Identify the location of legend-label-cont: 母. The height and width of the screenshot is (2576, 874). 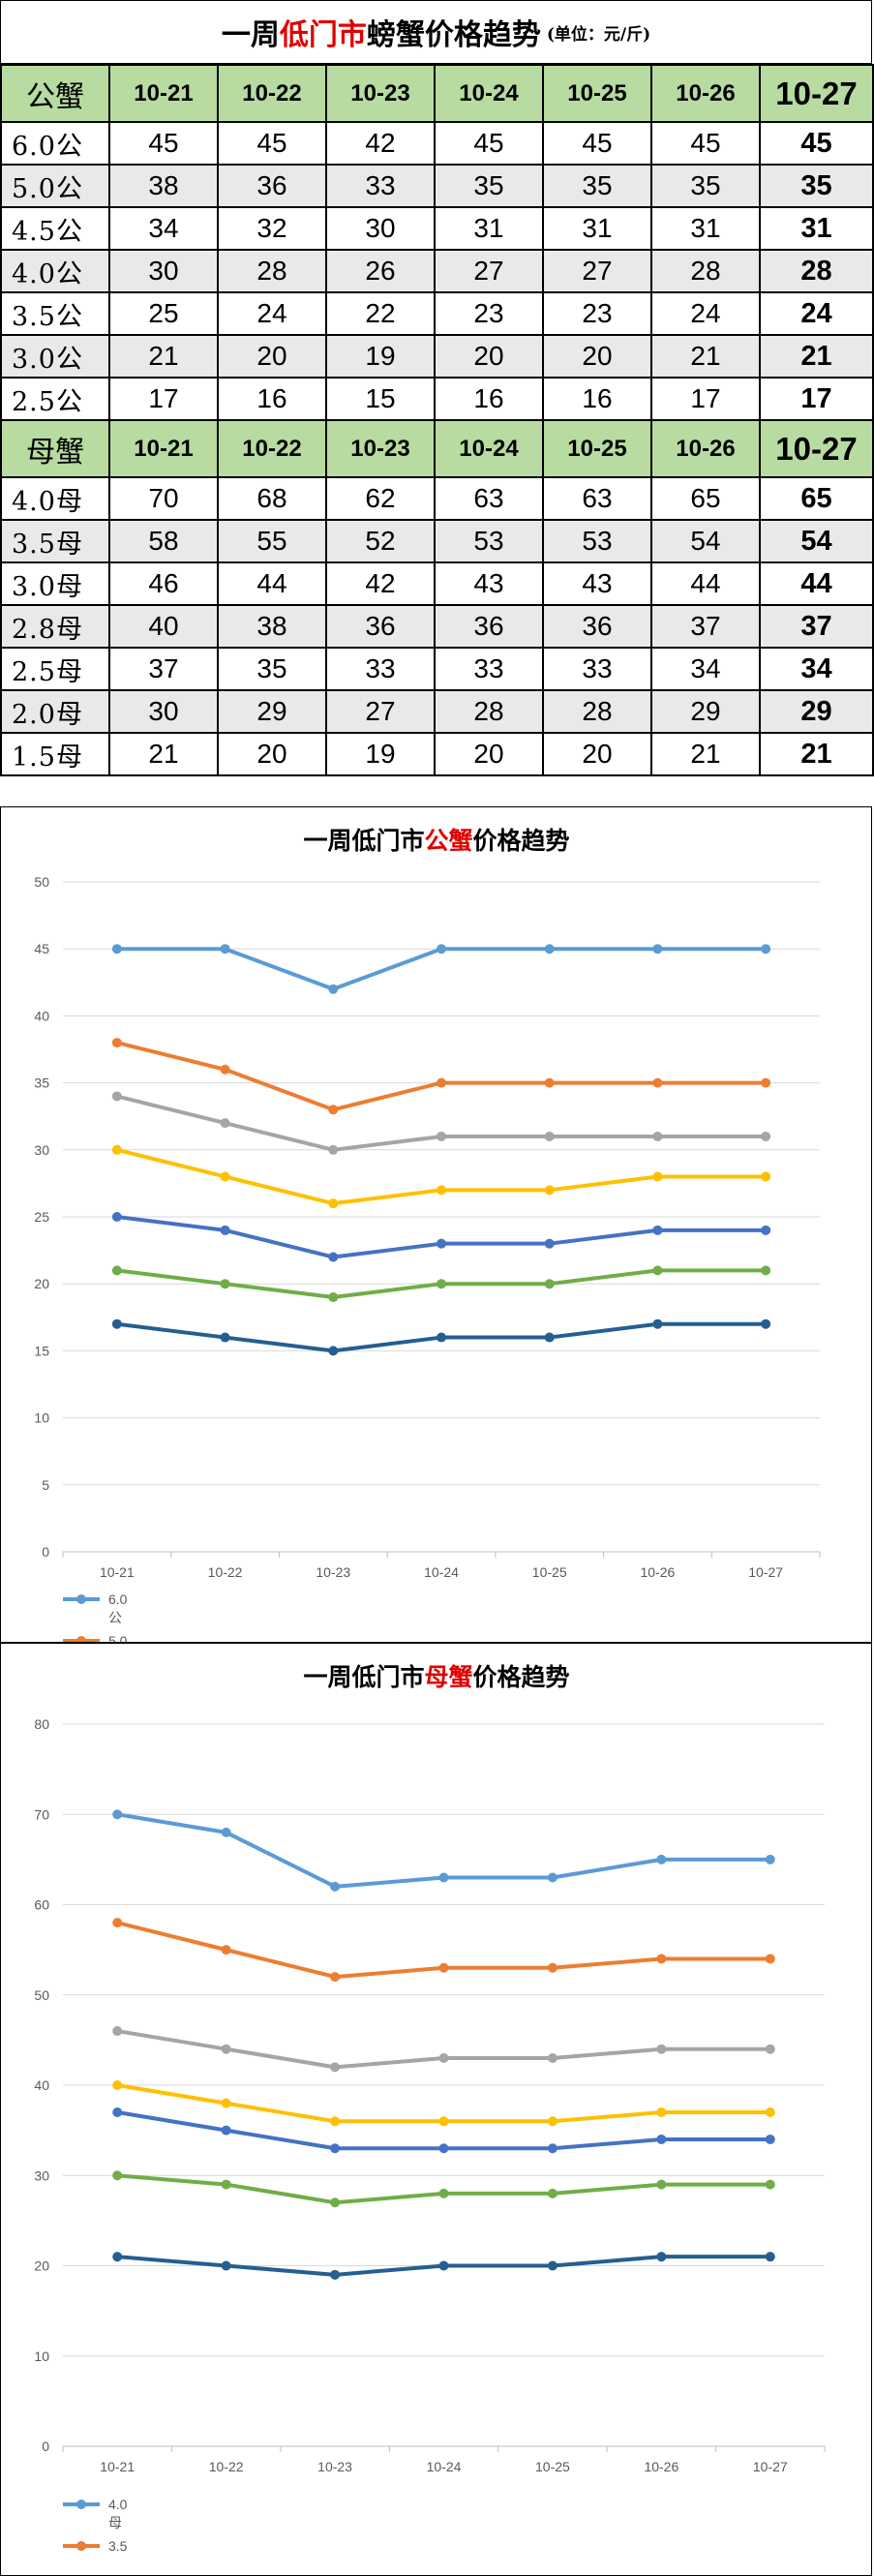
(115, 2523).